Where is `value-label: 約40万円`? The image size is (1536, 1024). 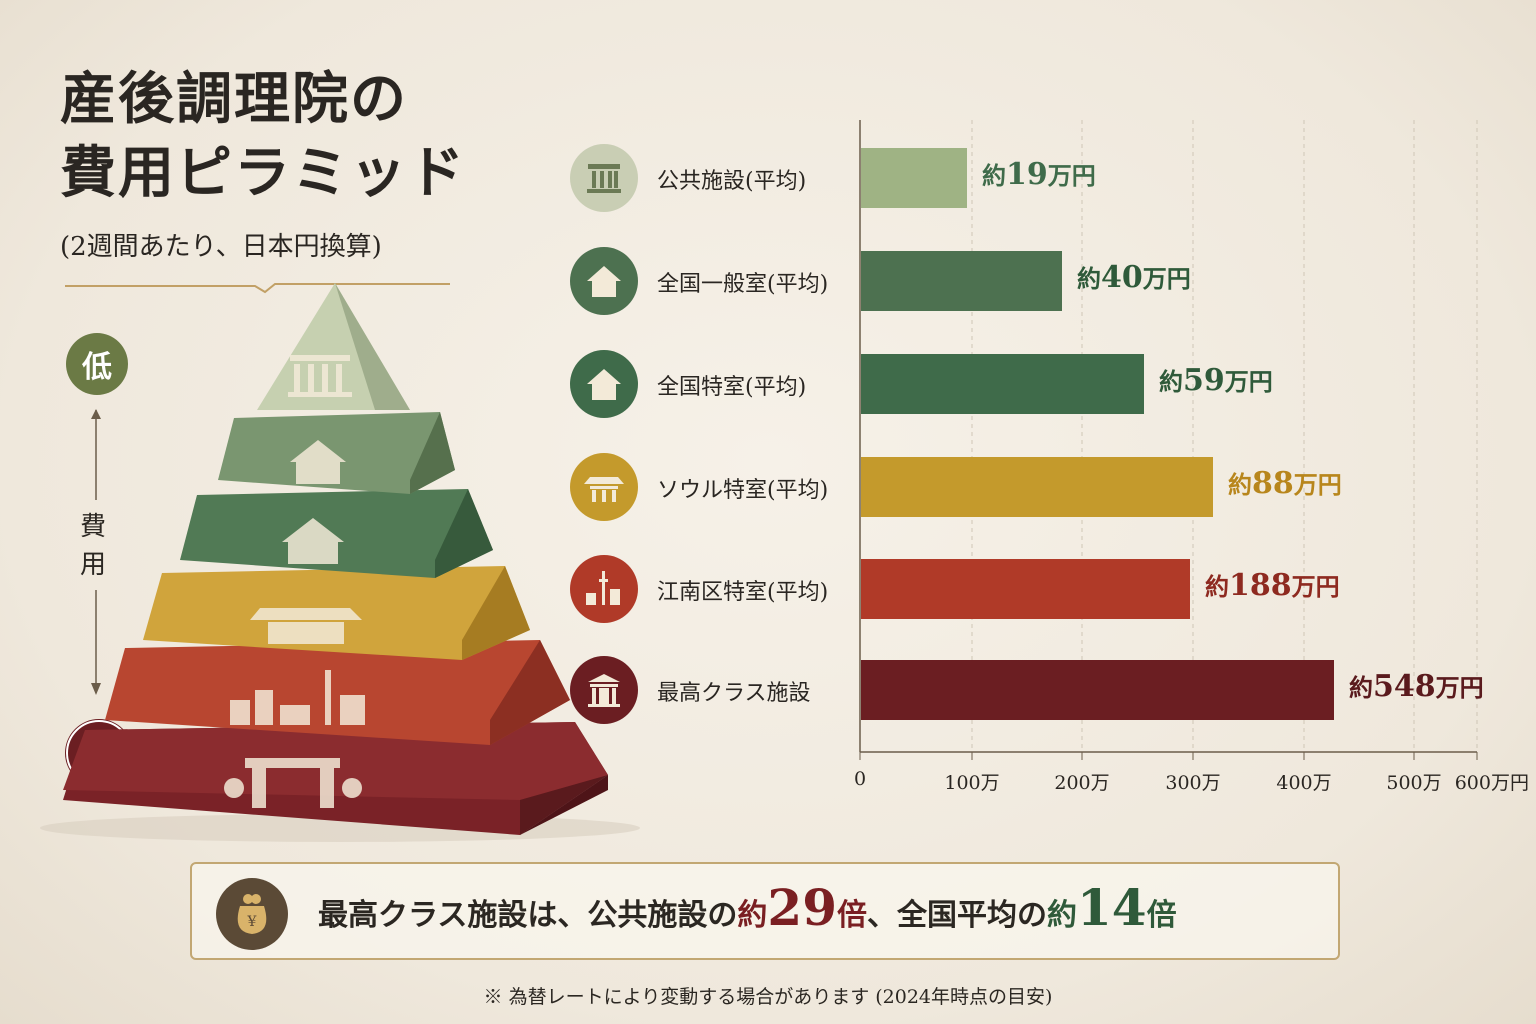
value-label: 約40万円 is located at coordinates (1134, 277).